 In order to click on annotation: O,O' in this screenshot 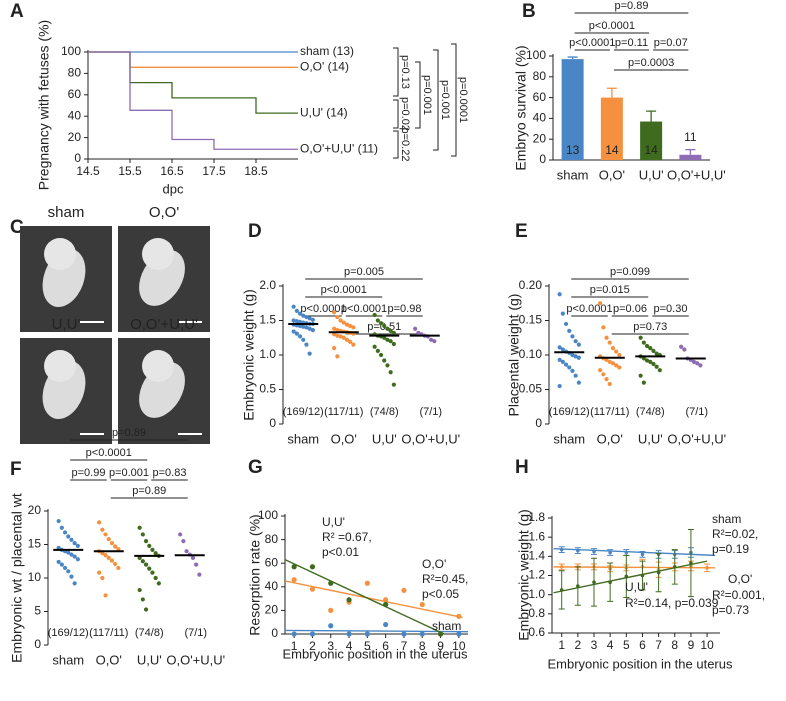, I will do `click(434, 564)`.